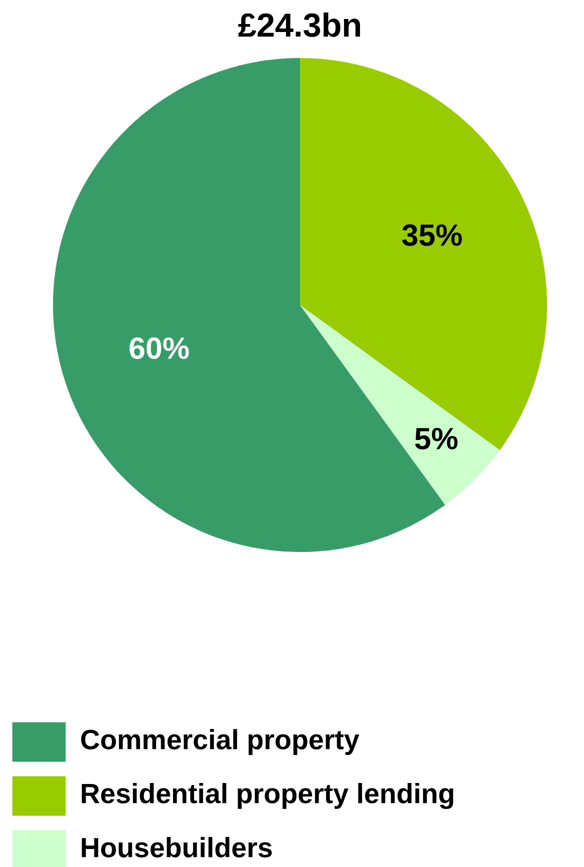 The image size is (584, 867). What do you see at coordinates (159, 348) in the screenshot?
I see `data-label: 60%` at bounding box center [159, 348].